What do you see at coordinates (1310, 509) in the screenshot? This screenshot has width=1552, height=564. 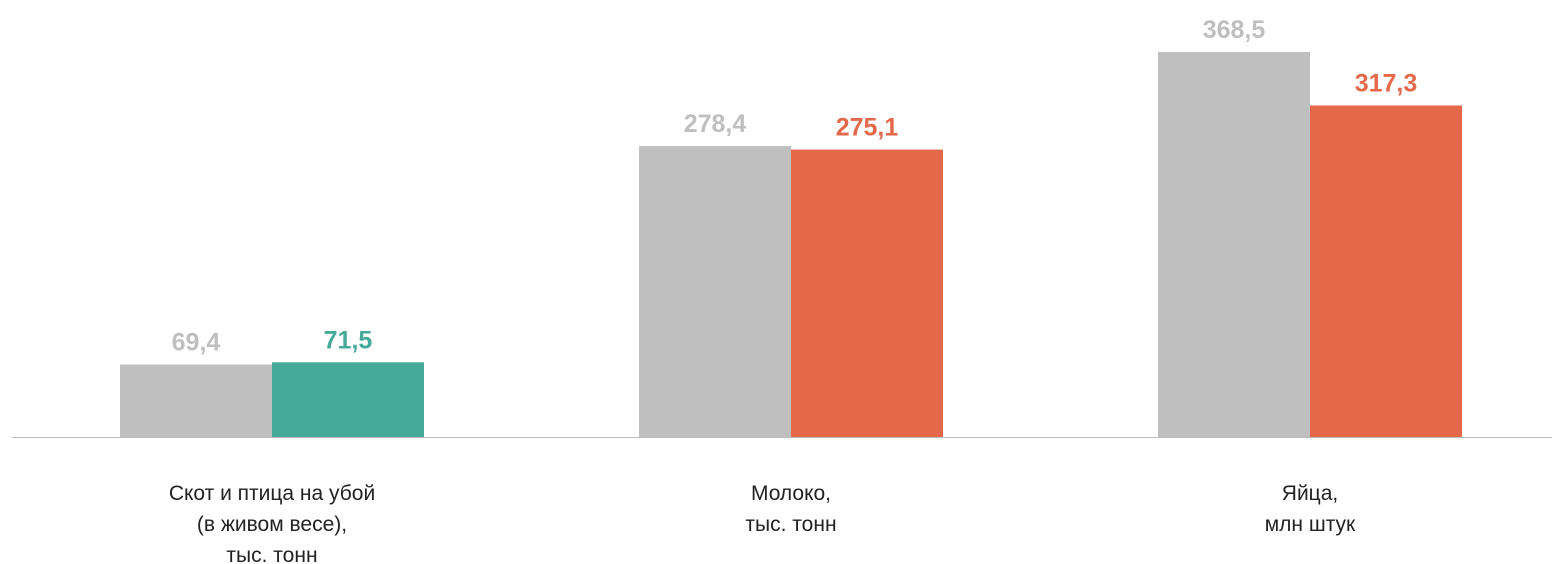 I see `x-tick-label: Яйца, млн штук` at bounding box center [1310, 509].